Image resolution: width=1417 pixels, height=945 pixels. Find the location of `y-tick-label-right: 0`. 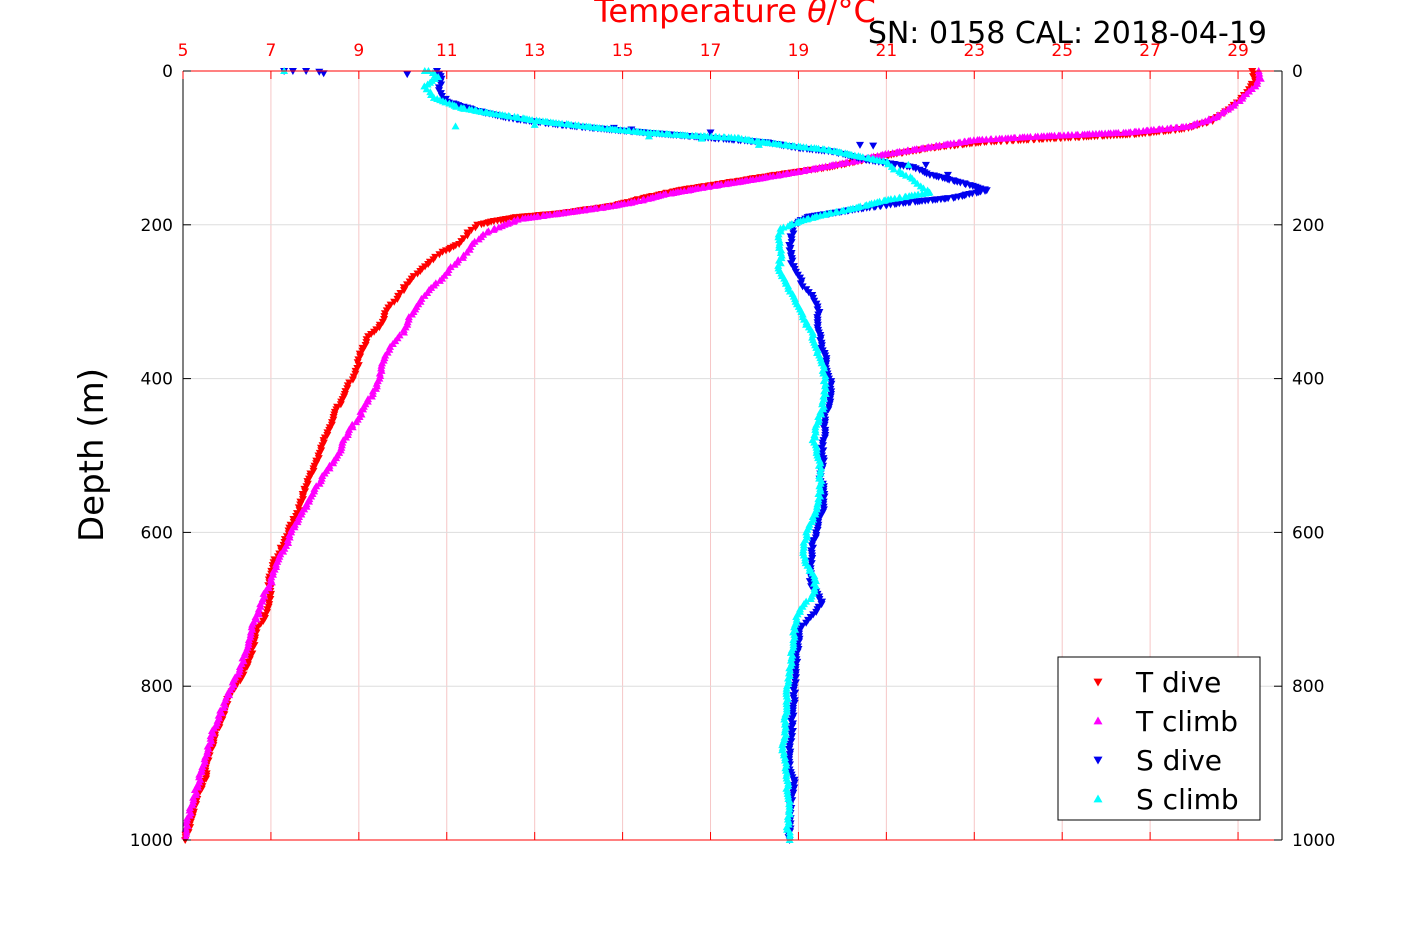

y-tick-label-right: 0 is located at coordinates (1297, 72).